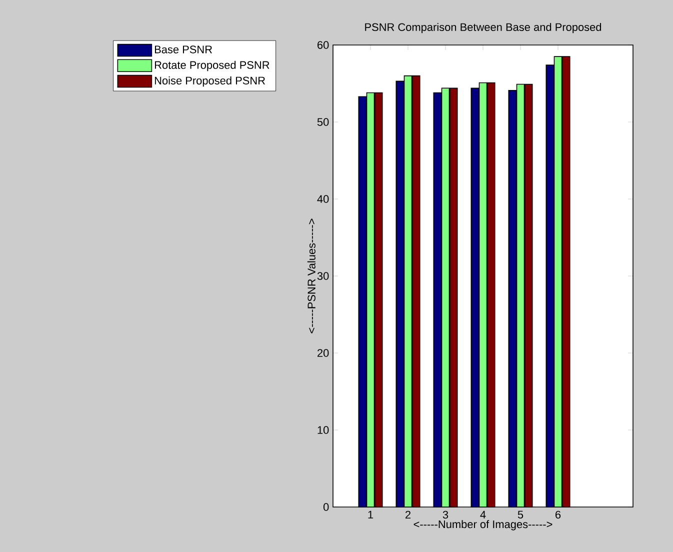 This screenshot has height=552, width=673. I want to click on x-axis-title: <-----Number of Images----->, so click(483, 525).